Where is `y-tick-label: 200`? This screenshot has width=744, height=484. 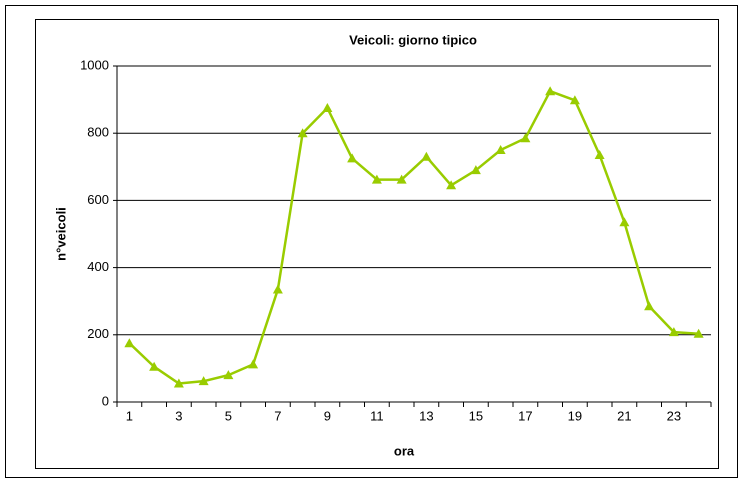 y-tick-label: 200 is located at coordinates (98, 333).